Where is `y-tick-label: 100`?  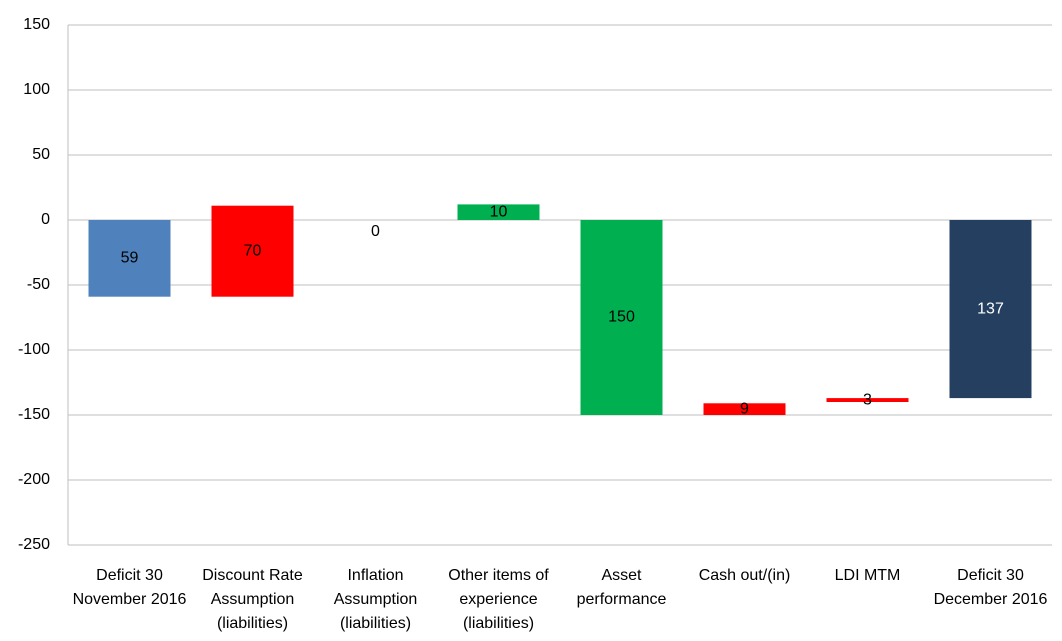 y-tick-label: 100 is located at coordinates (36, 89).